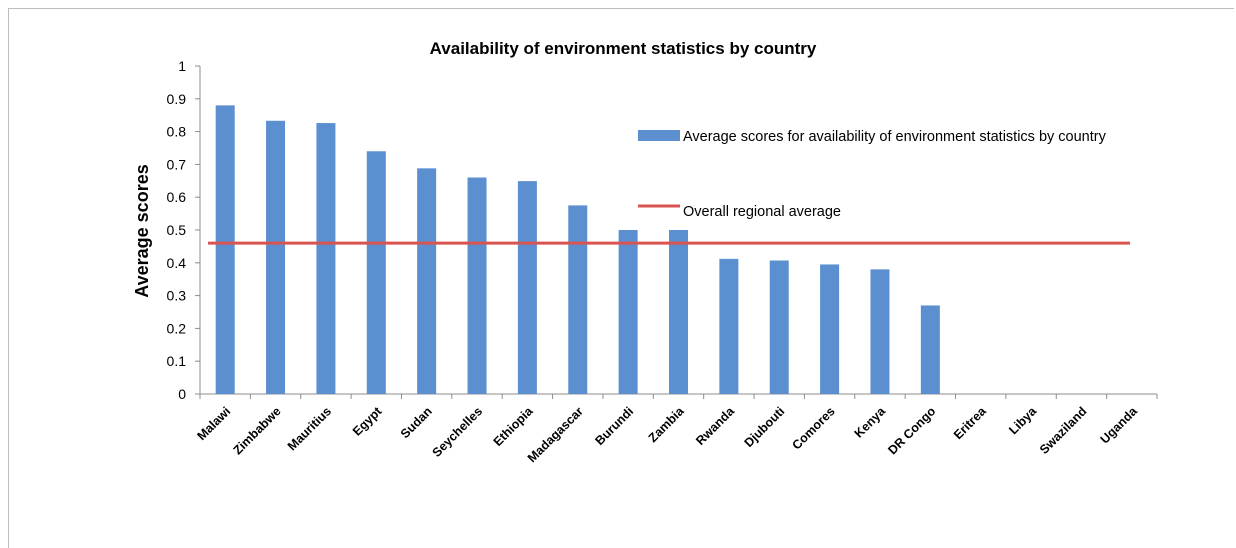 This screenshot has height=548, width=1236. Describe the element at coordinates (458, 432) in the screenshot. I see `x-tick-label: Seychelles` at that location.